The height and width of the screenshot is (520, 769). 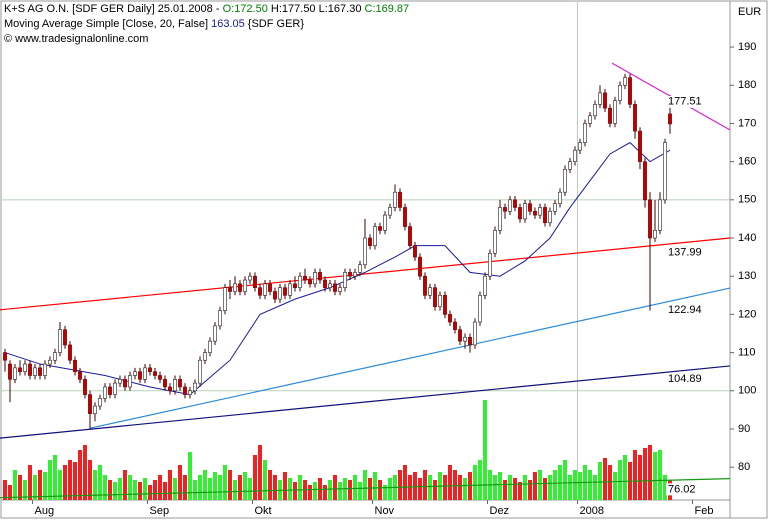 What do you see at coordinates (685, 379) in the screenshot?
I see `trendline-label: 104.89` at bounding box center [685, 379].